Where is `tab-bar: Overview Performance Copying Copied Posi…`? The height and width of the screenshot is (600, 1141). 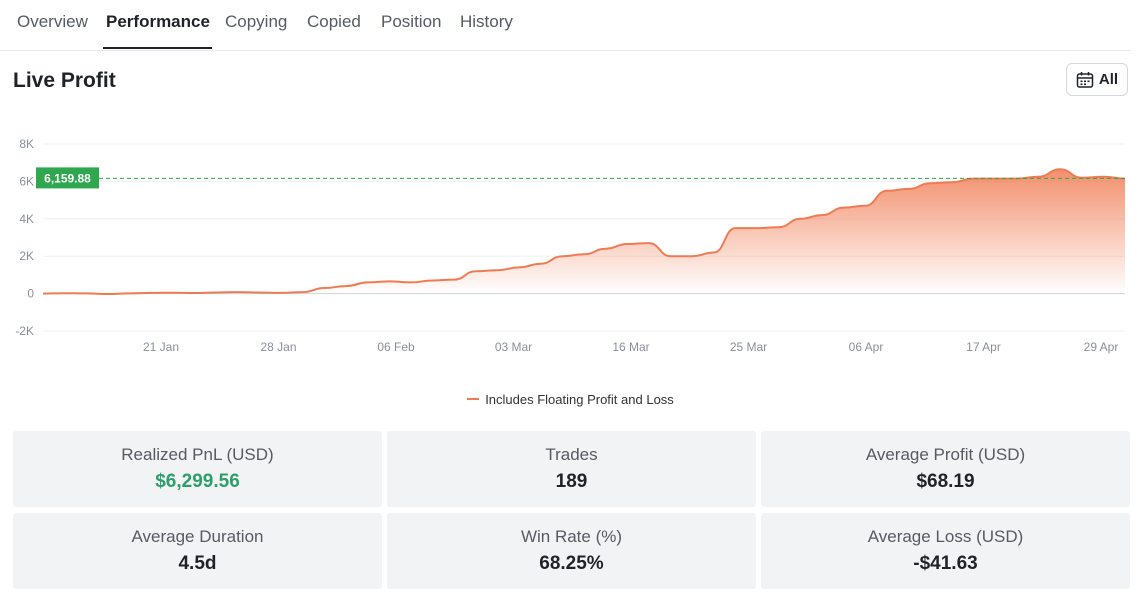 tab-bar: Overview Performance Copying Copied Posi… is located at coordinates (565, 25).